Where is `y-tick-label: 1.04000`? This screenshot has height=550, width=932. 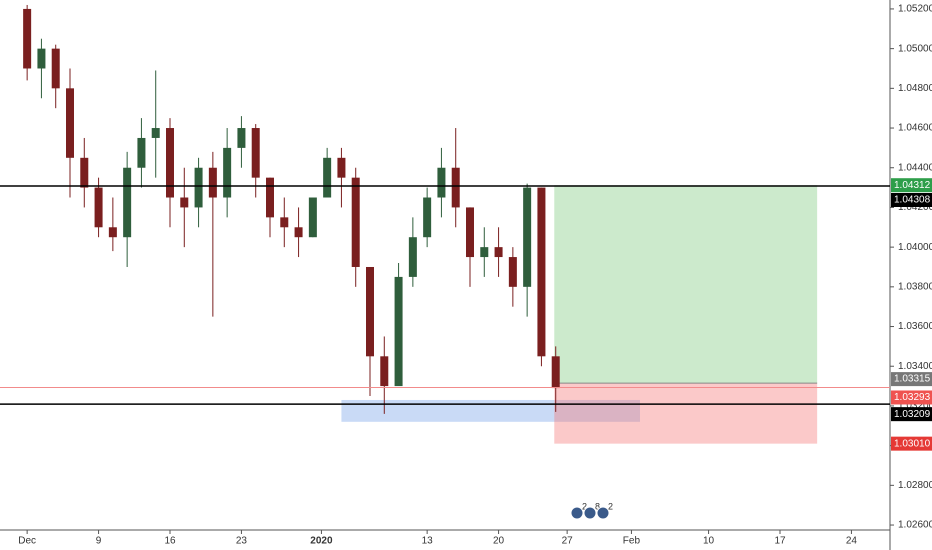
y-tick-label: 1.04000 is located at coordinates (915, 247).